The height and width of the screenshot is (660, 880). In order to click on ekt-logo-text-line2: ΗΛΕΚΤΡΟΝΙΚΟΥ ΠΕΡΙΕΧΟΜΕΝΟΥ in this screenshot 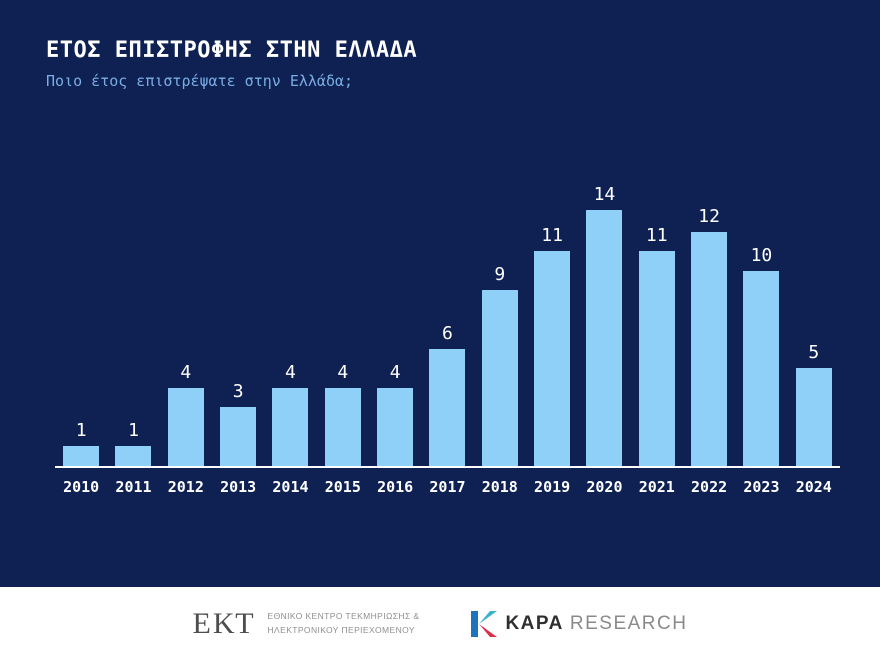, I will do `click(341, 629)`.